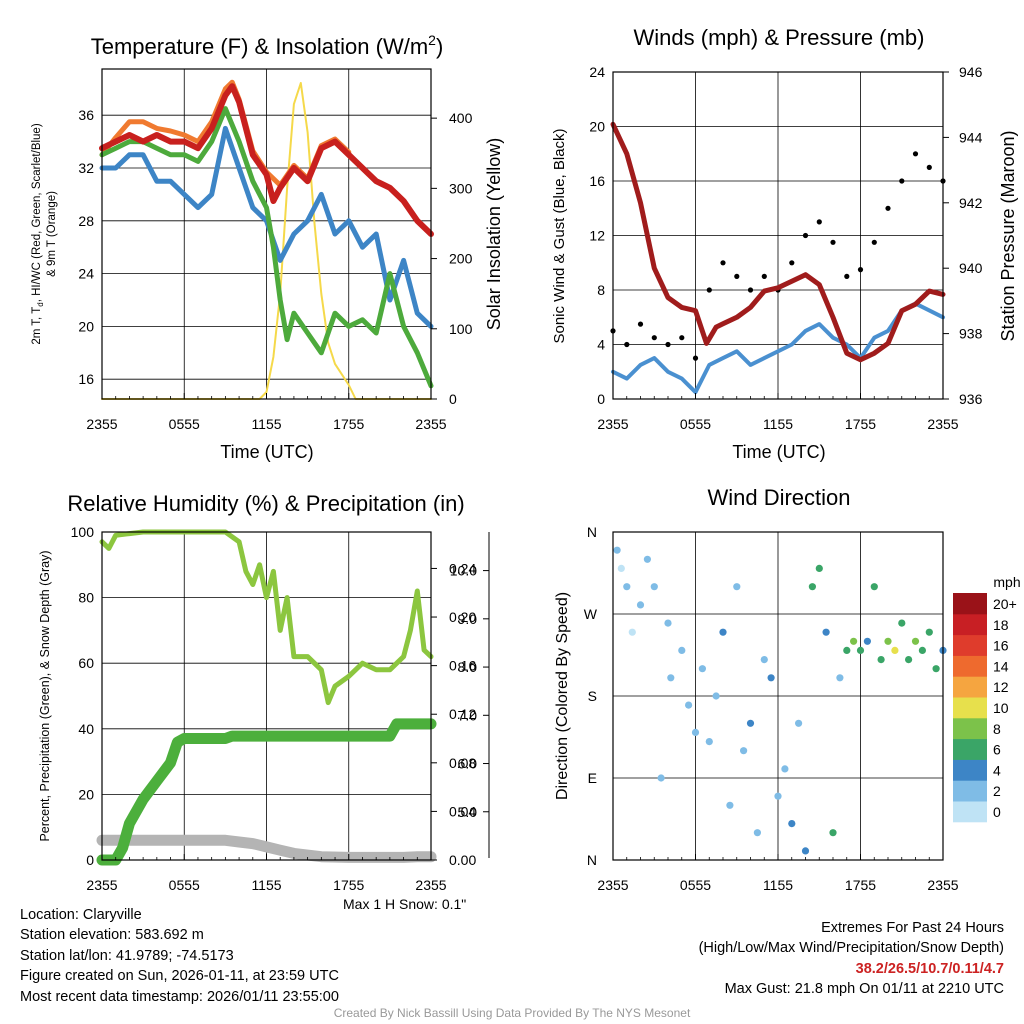 The width and height of the screenshot is (1024, 1024). I want to click on winds-ytick-label: 20, so click(597, 127).